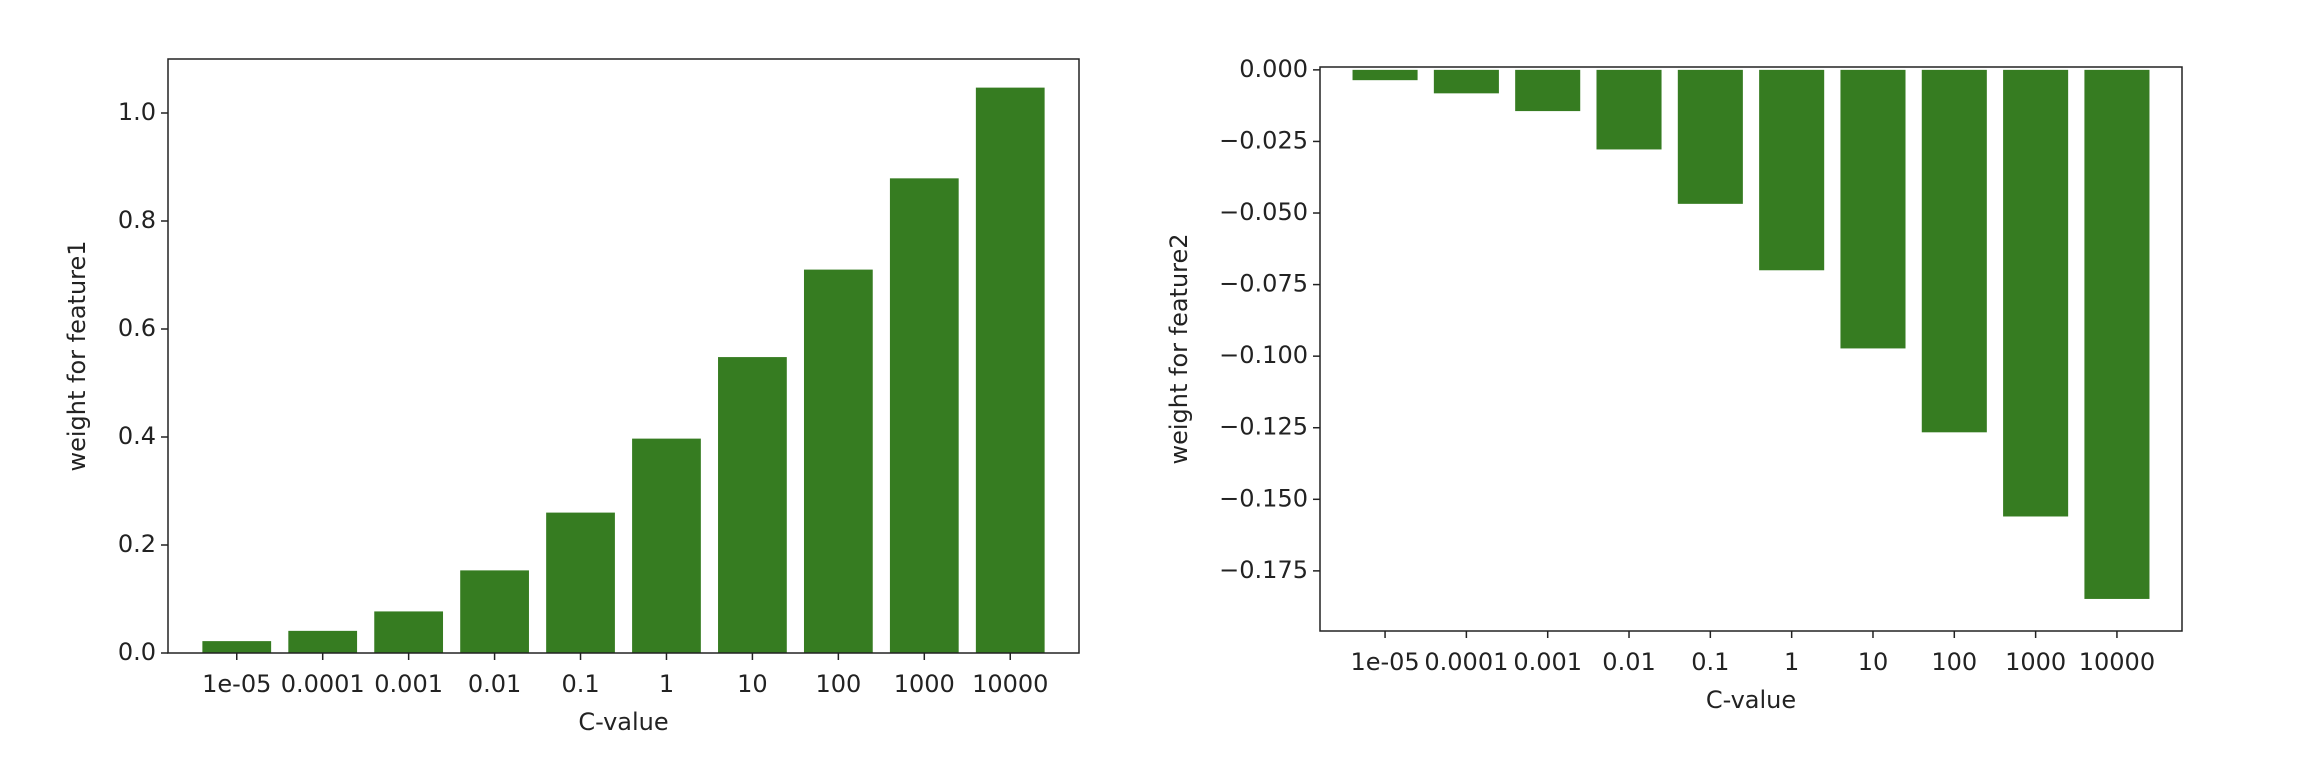 Image resolution: width=2318 pixels, height=776 pixels. Describe the element at coordinates (77, 355) in the screenshot. I see `y-axis-label: weight for feature1` at that location.